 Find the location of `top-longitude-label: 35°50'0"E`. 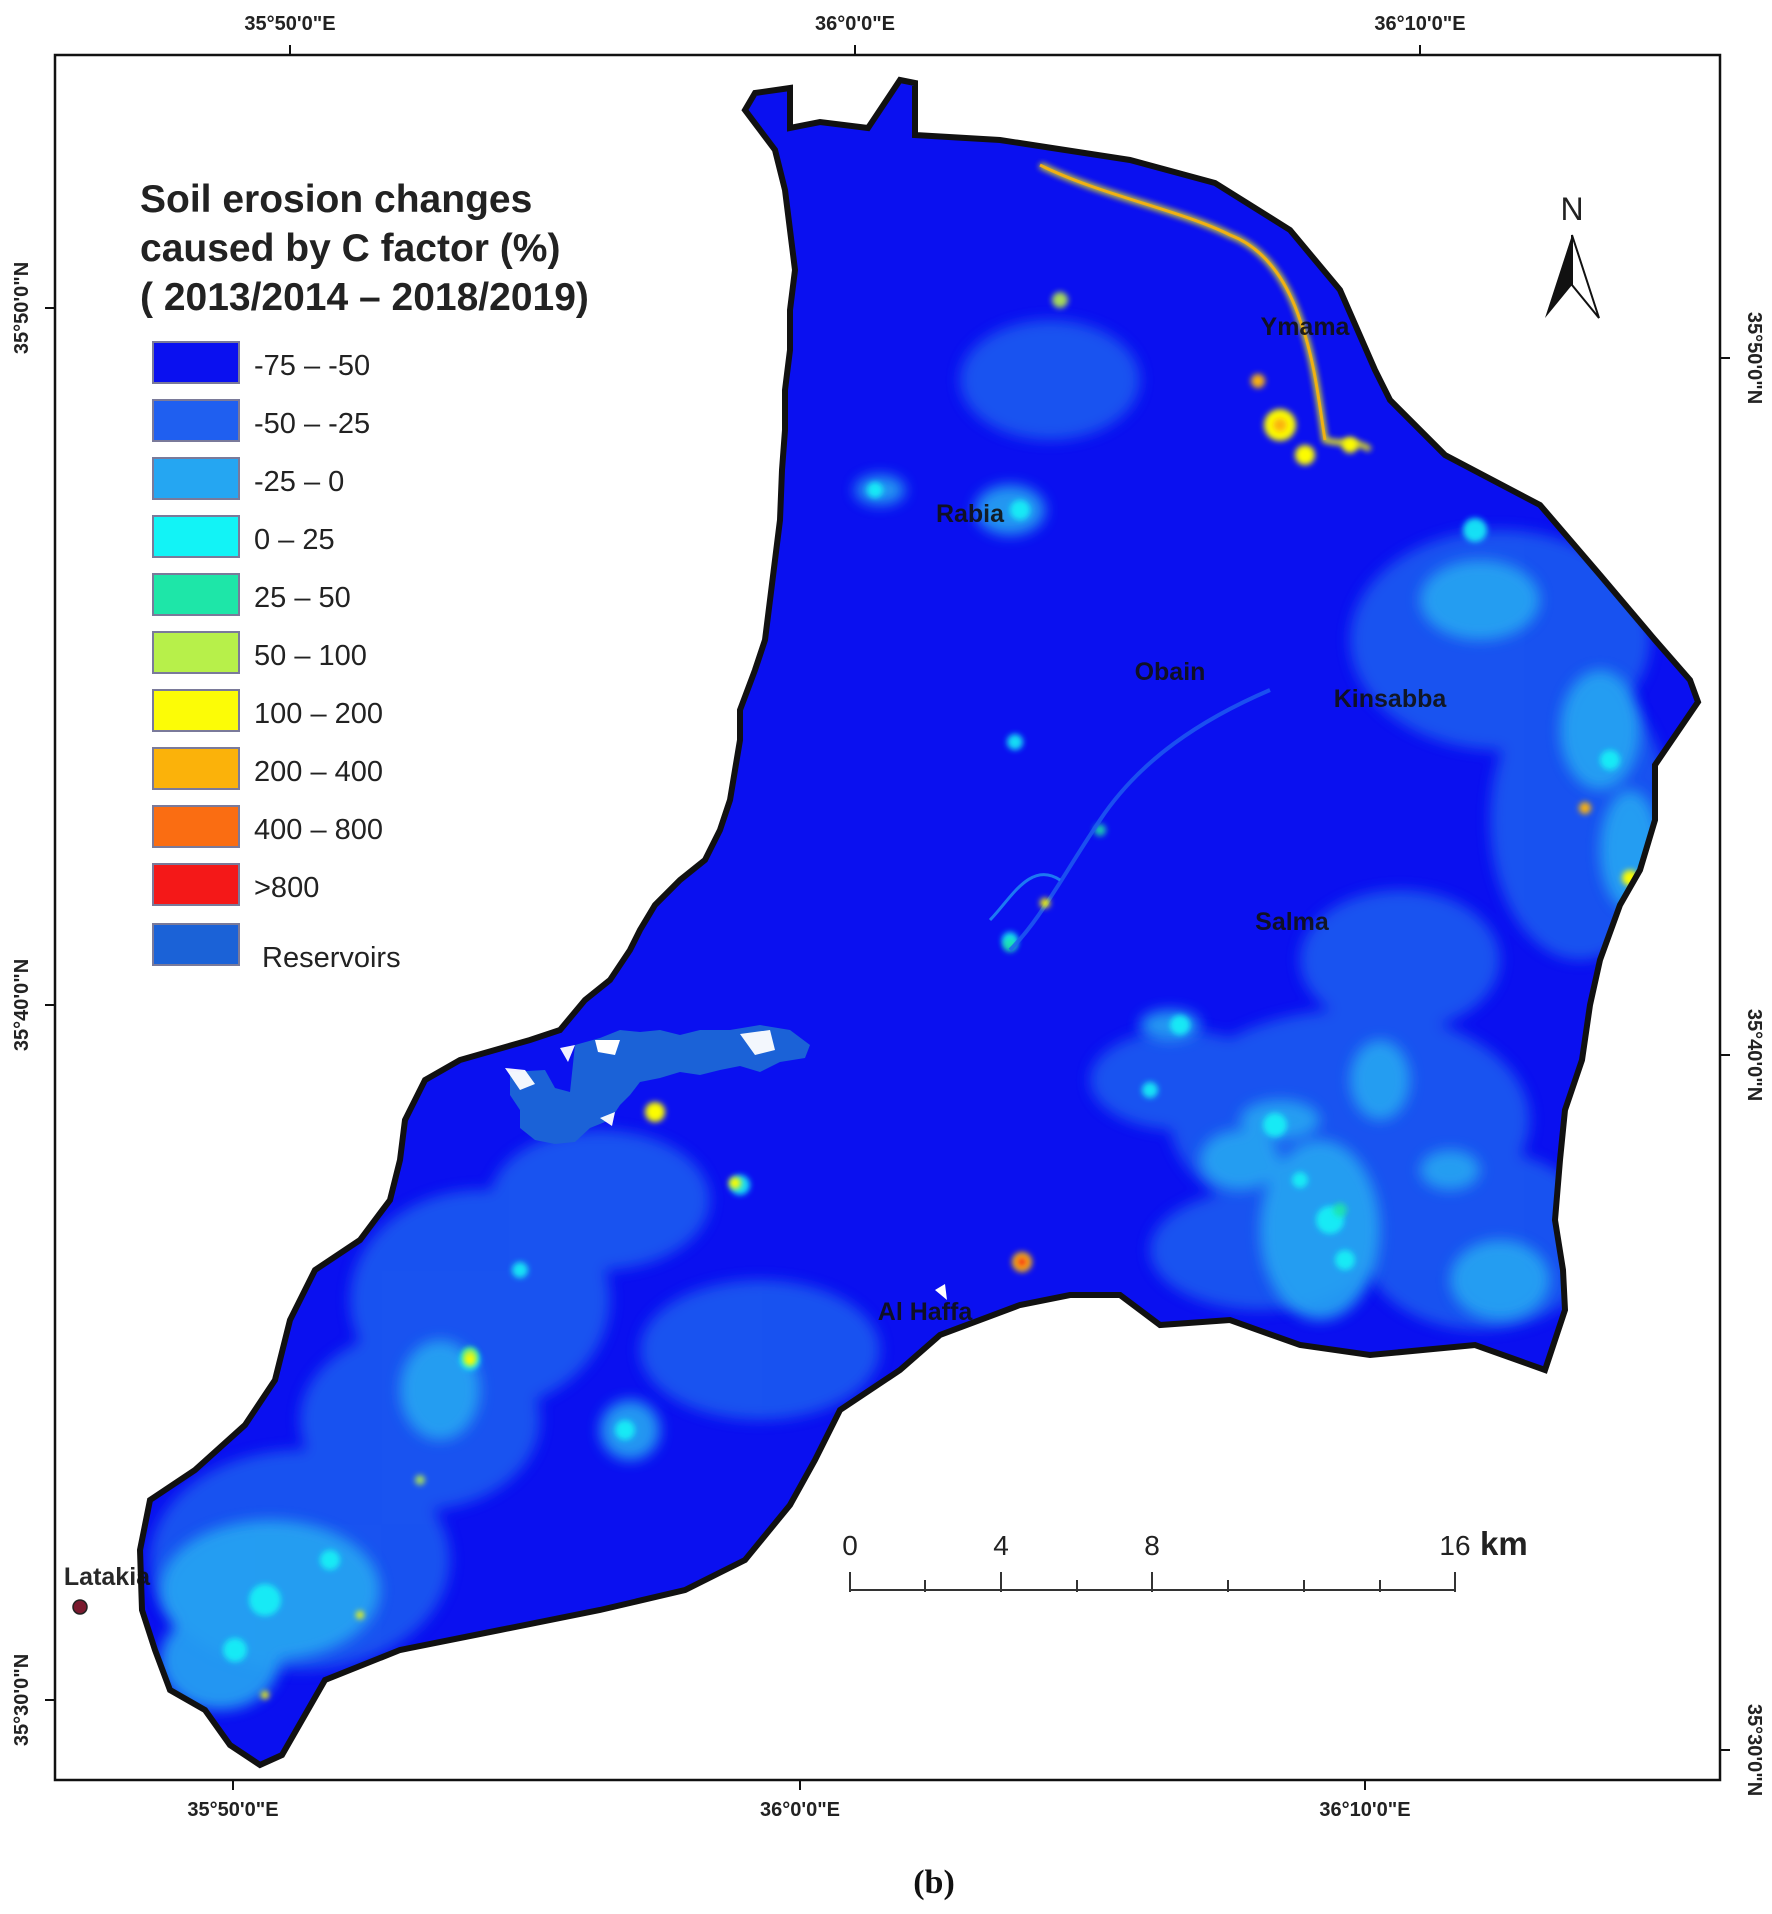

top-longitude-label: 35°50'0"E is located at coordinates (289, 24).